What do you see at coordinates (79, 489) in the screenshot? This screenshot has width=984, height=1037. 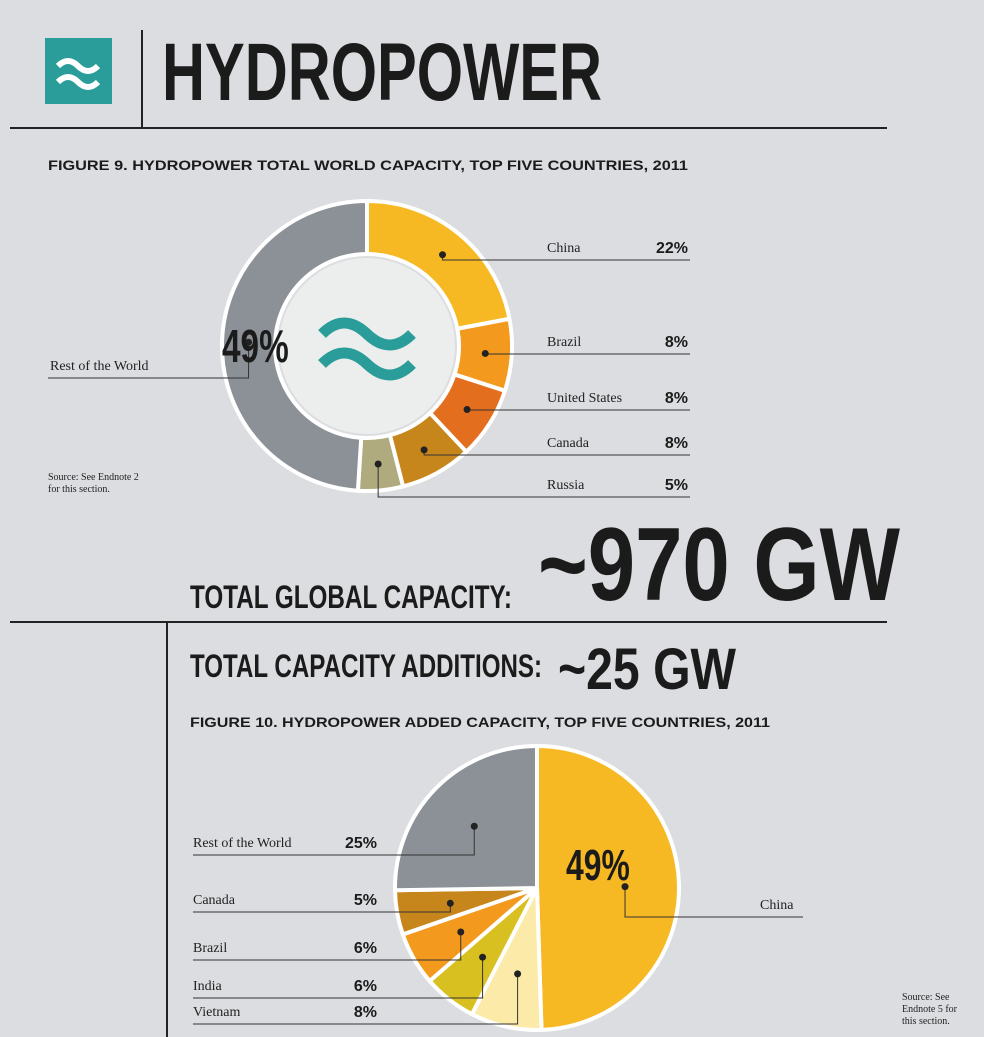 I see `source-note: for this section.` at bounding box center [79, 489].